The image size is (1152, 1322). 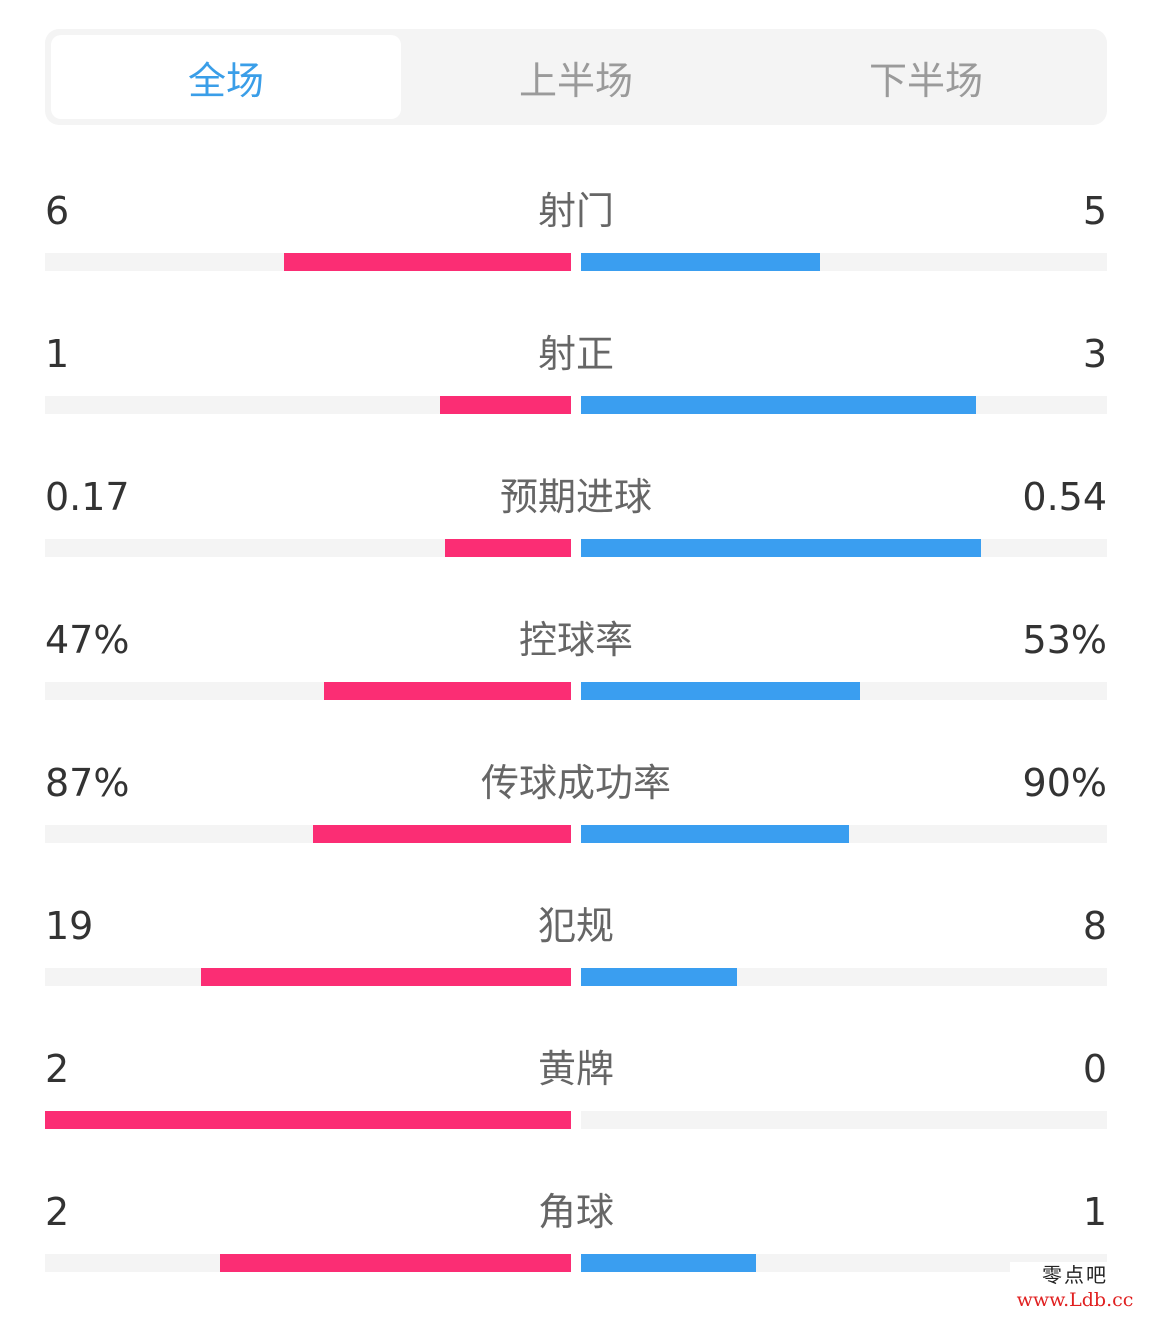 What do you see at coordinates (1064, 497) in the screenshot?
I see `away-value: 0.54` at bounding box center [1064, 497].